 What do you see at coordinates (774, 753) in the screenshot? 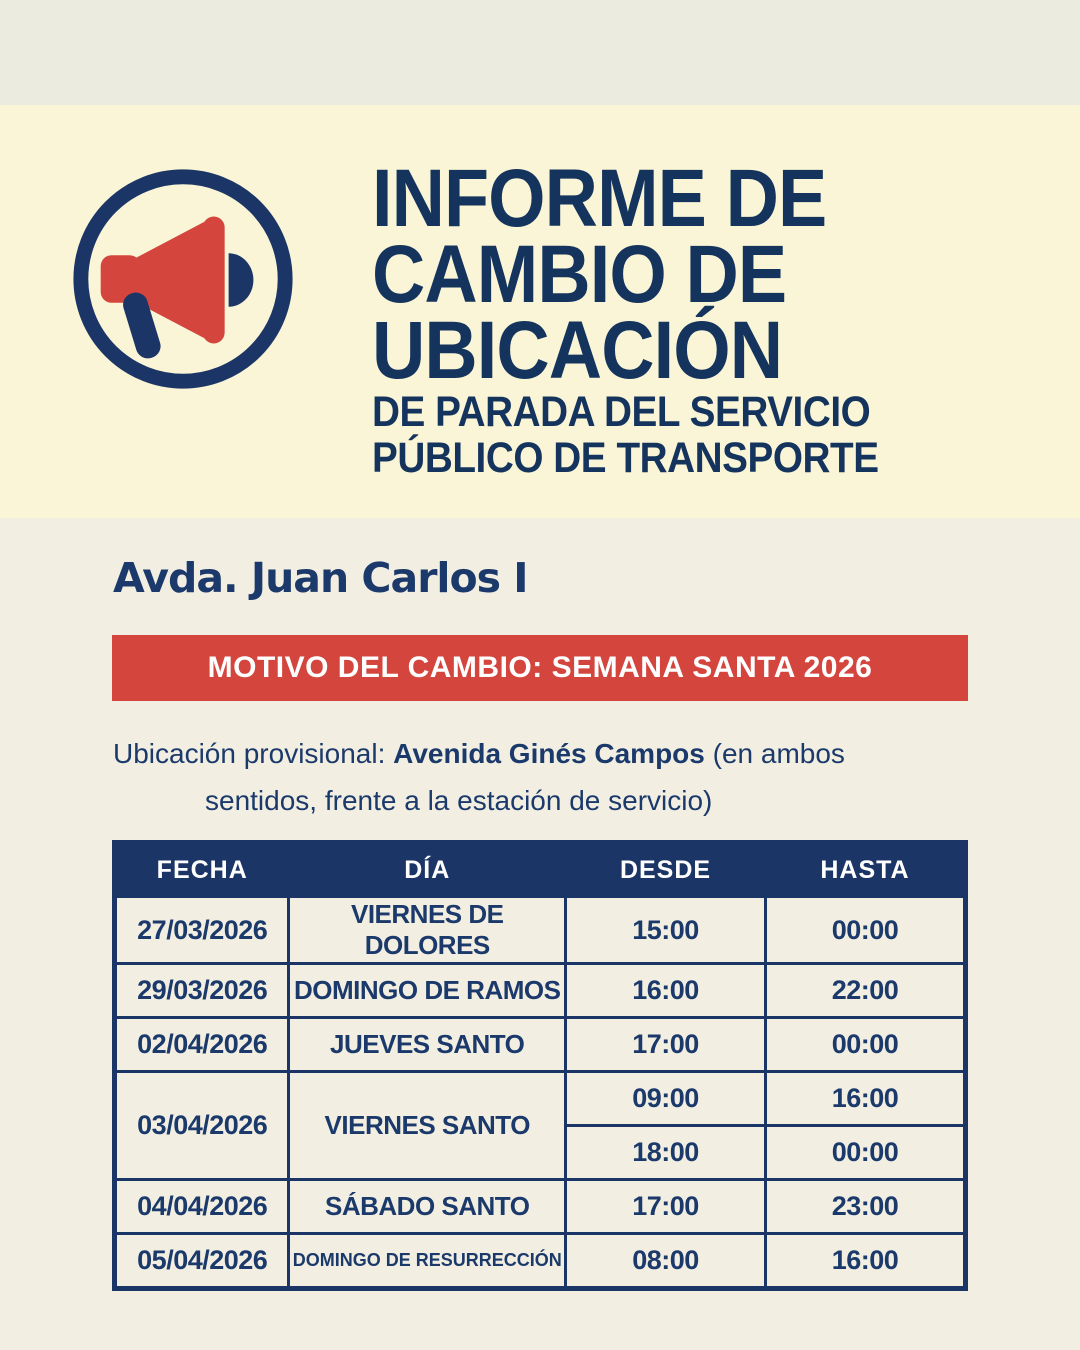
I see `provisional-detail-1: (en ambos` at bounding box center [774, 753].